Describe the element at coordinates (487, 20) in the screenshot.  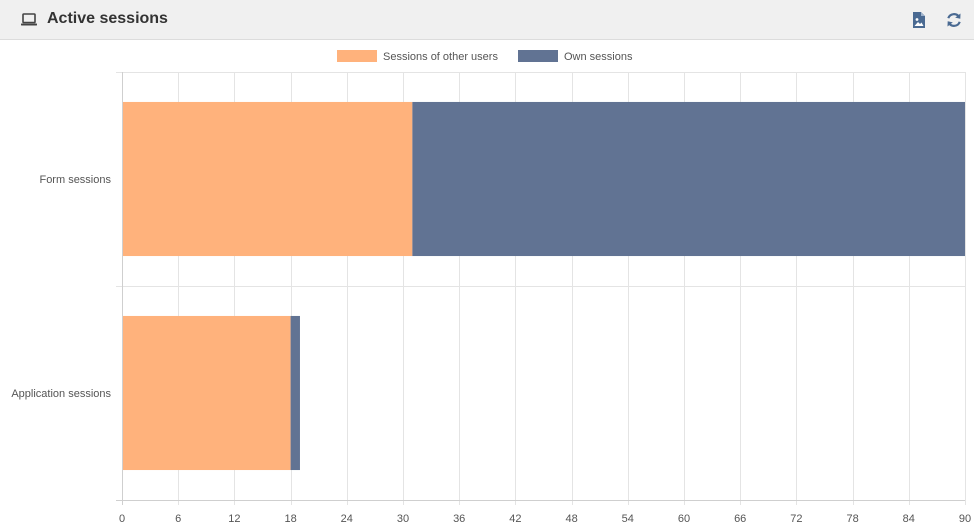
I see `panel-header: Active sessions` at that location.